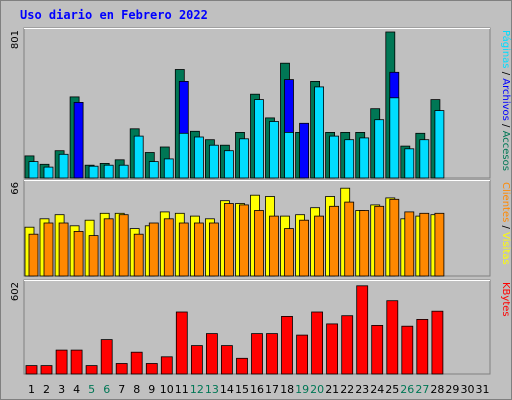  I want to click on legend-entry-Archivos: Archivos, so click(505, 98).